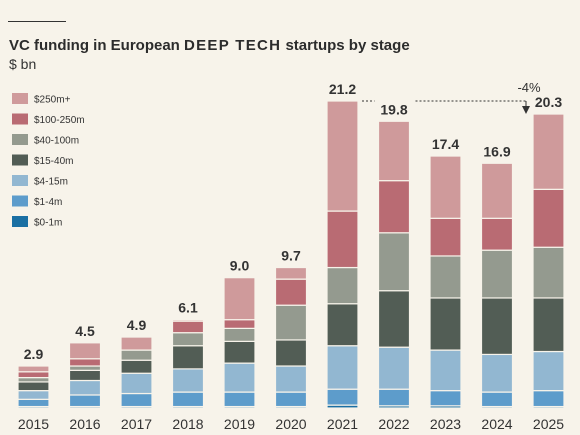 The height and width of the screenshot is (435, 580). I want to click on bar-segment-2020--250m-, so click(291, 273).